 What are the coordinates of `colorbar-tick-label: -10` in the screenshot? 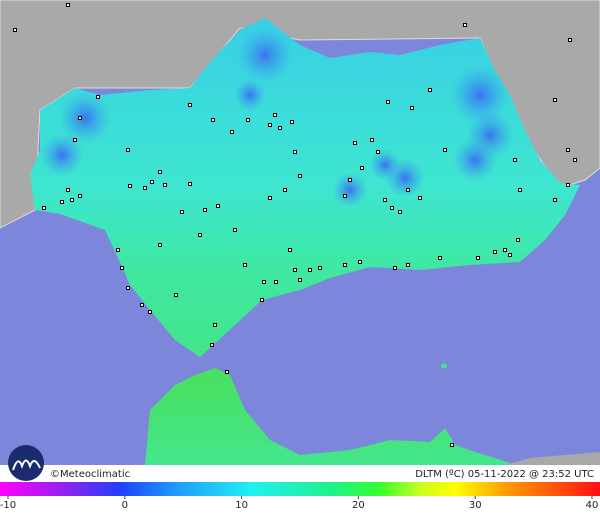 It's located at (8, 505).